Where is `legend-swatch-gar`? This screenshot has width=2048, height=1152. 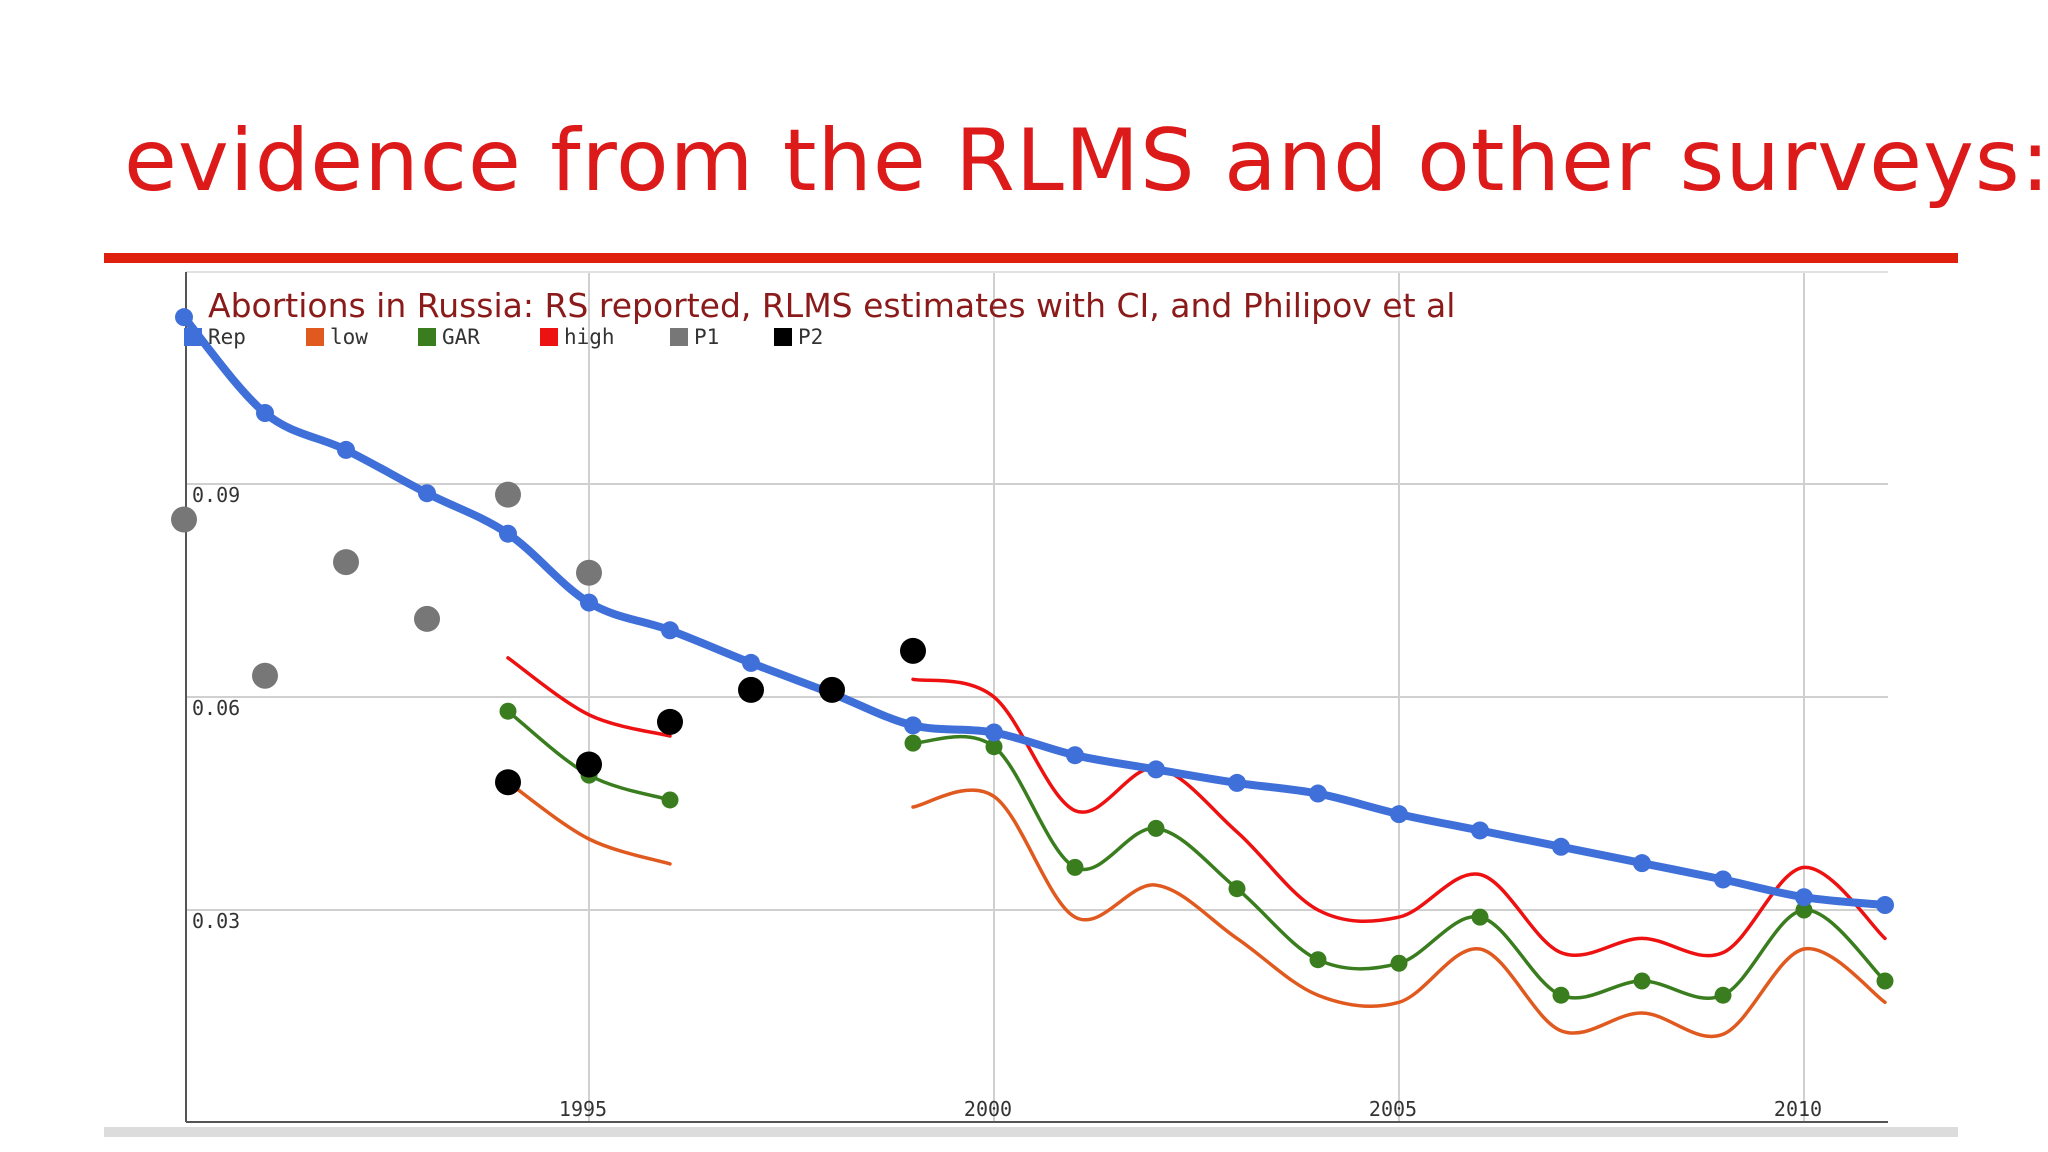 legend-swatch-gar is located at coordinates (427, 337).